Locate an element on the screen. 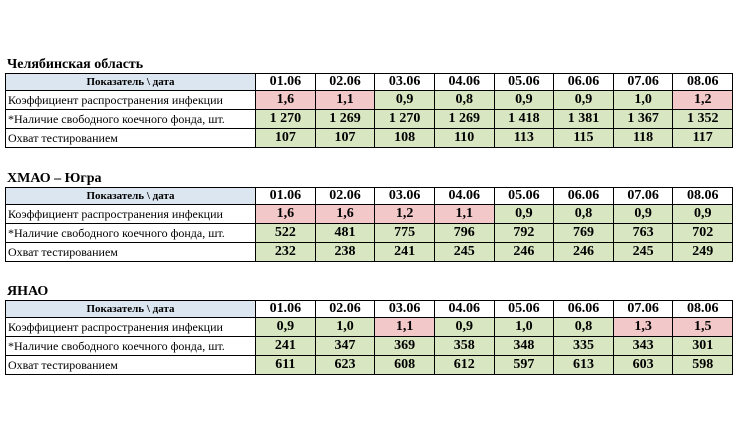 This screenshot has width=735, height=441. section-title: ХМАО – Югра is located at coordinates (54, 178).